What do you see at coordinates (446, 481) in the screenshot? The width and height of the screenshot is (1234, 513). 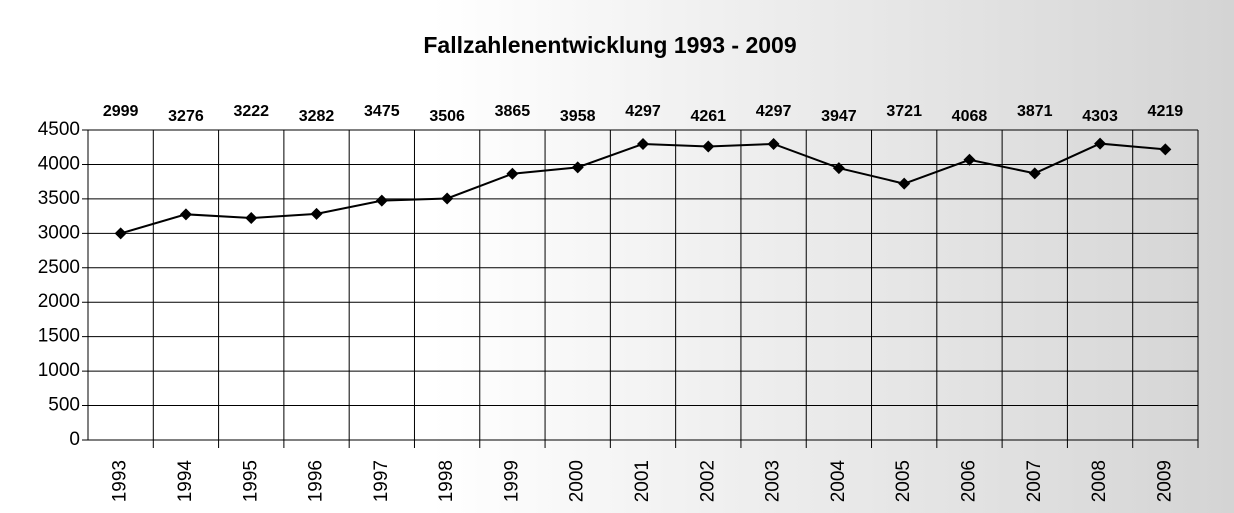 I see `x-tick-label: 1998` at bounding box center [446, 481].